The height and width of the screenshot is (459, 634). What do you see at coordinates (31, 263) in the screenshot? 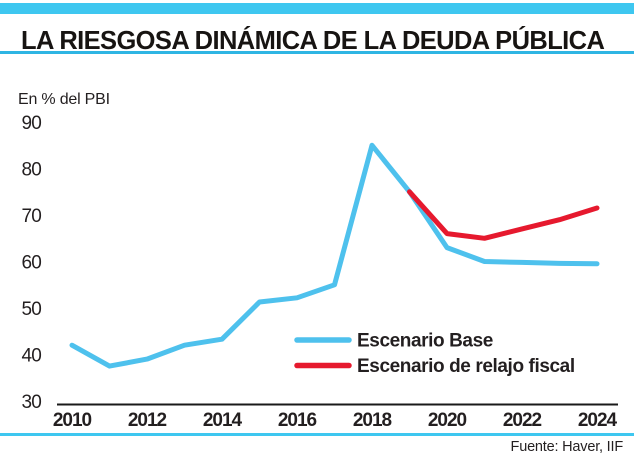
I see `y-tick-label: 60` at bounding box center [31, 263].